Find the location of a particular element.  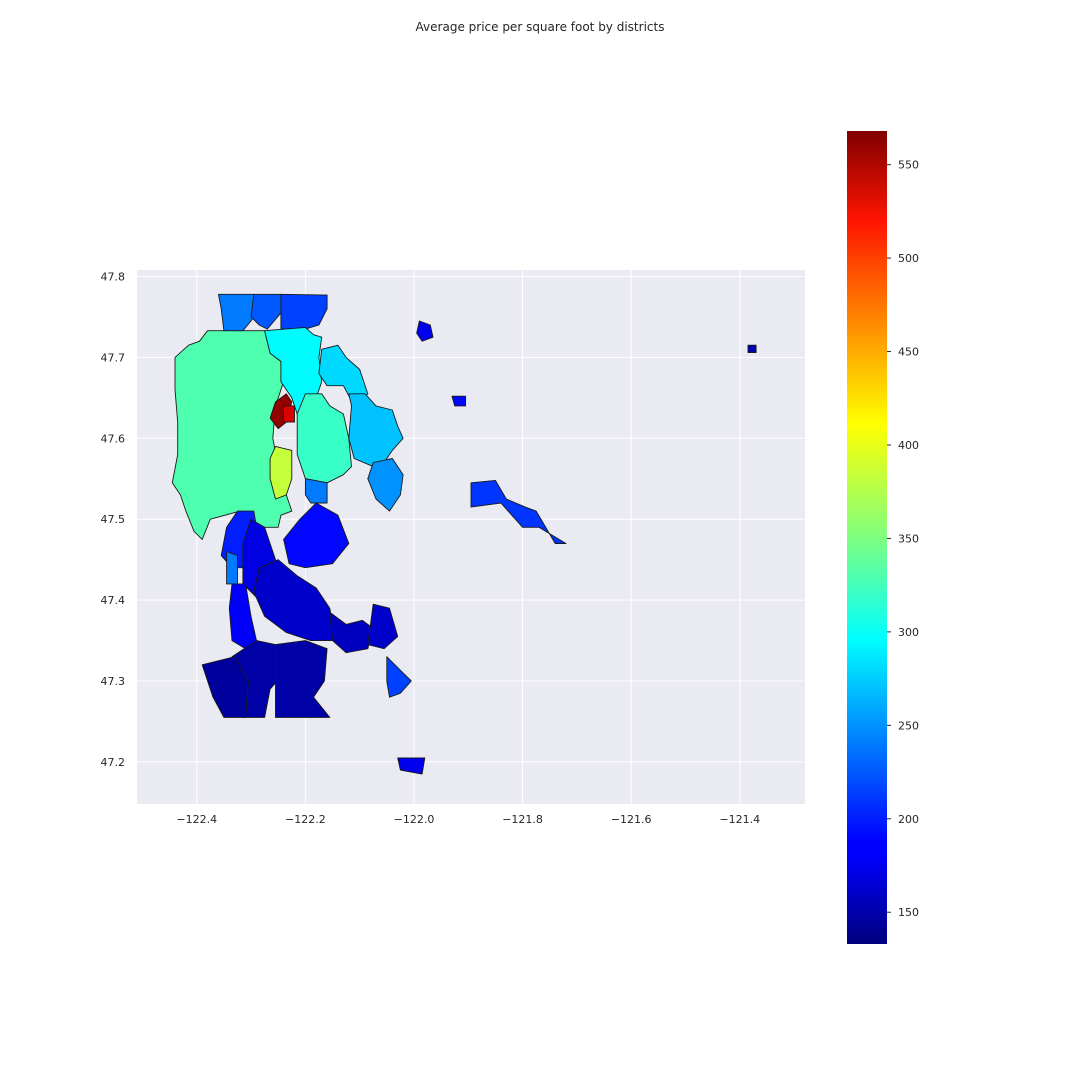

colorbar-tick-label: 150 is located at coordinates (908, 912).